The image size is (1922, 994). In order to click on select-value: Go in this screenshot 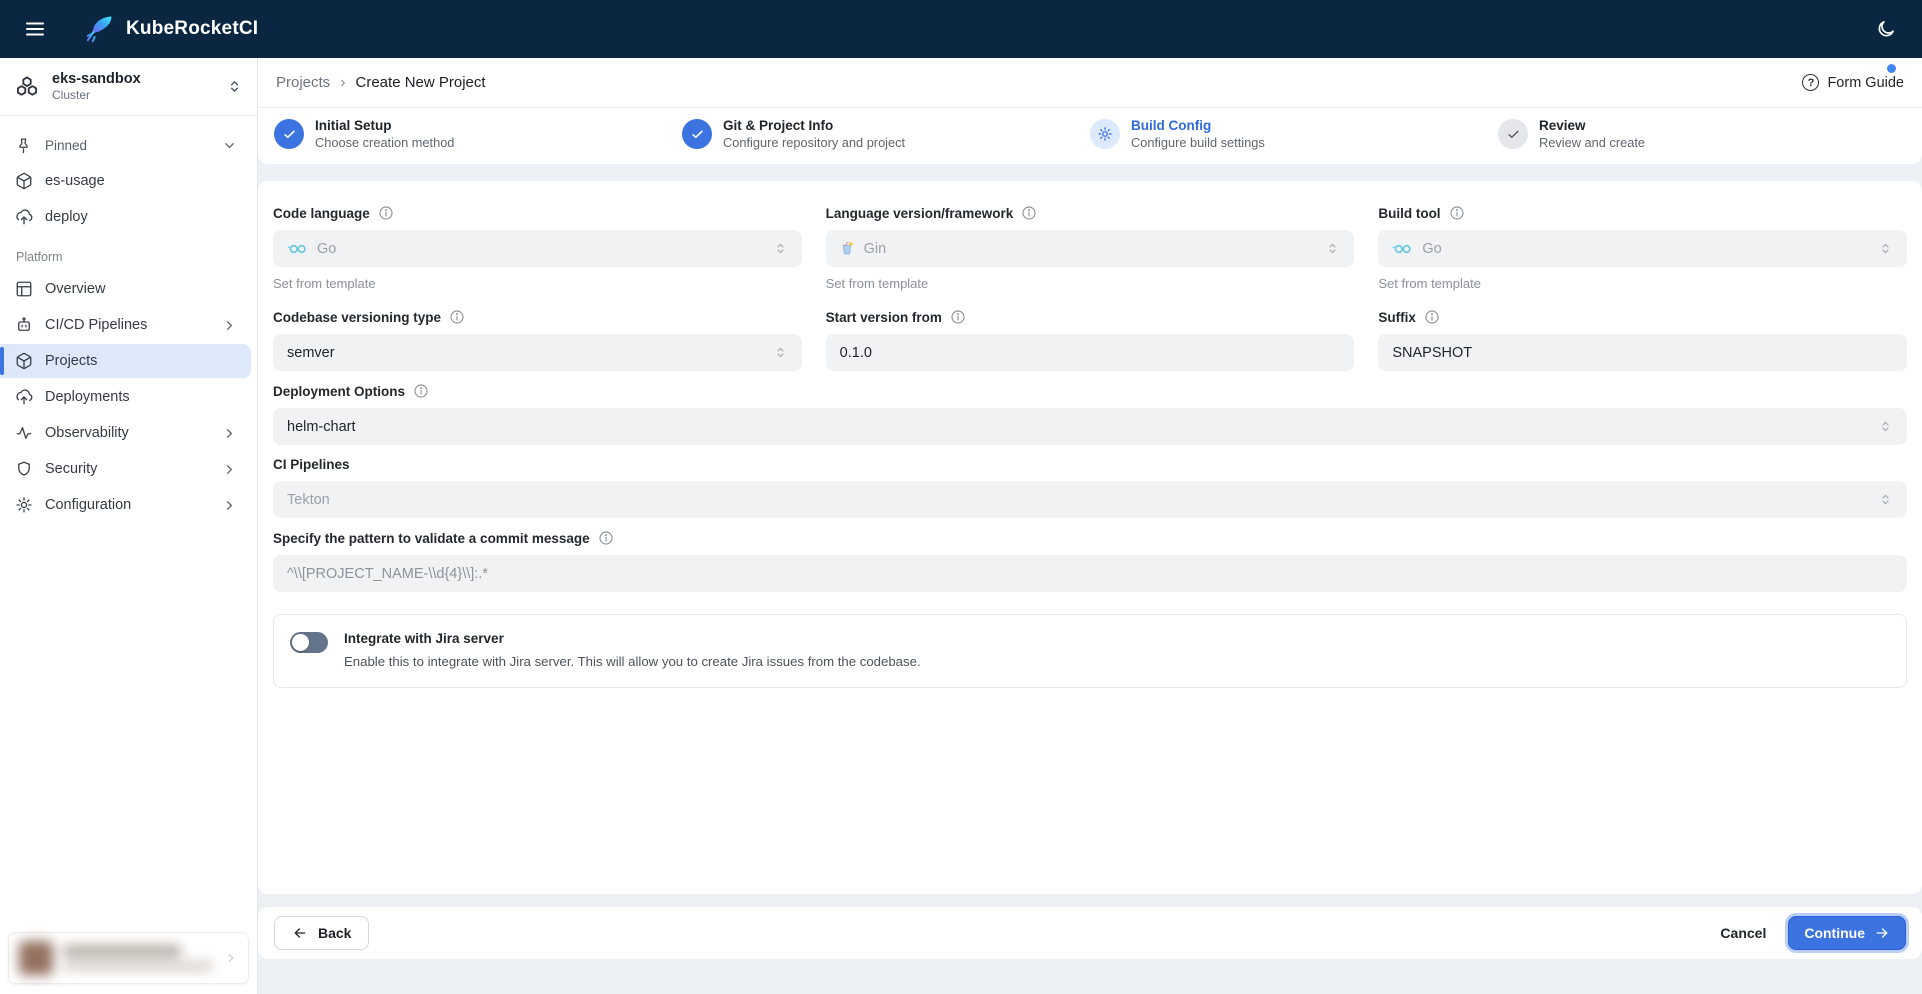, I will do `click(327, 248)`.